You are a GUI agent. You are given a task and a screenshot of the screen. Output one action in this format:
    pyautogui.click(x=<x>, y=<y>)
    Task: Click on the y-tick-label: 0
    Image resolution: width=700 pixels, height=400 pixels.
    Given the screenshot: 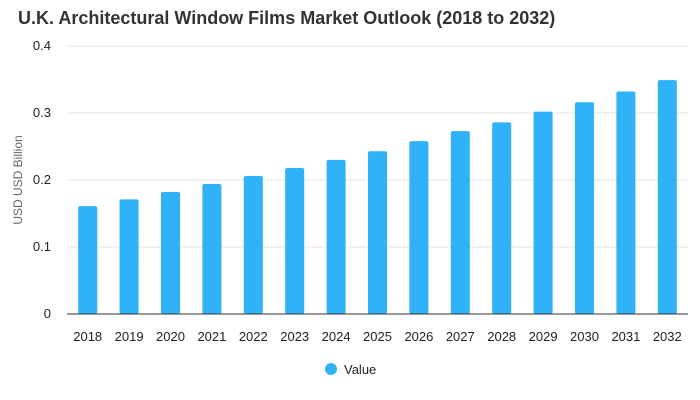 What is the action you would take?
    pyautogui.click(x=47, y=313)
    